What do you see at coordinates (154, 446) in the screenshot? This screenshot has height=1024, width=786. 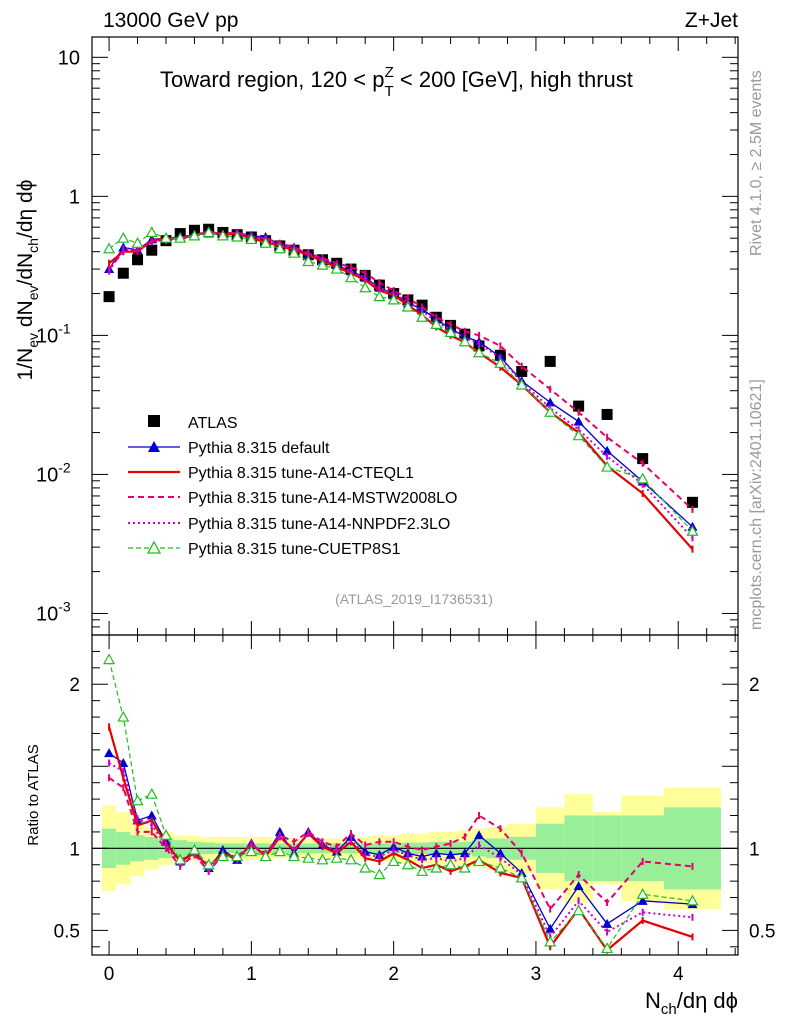 I see `legend-marker-default` at bounding box center [154, 446].